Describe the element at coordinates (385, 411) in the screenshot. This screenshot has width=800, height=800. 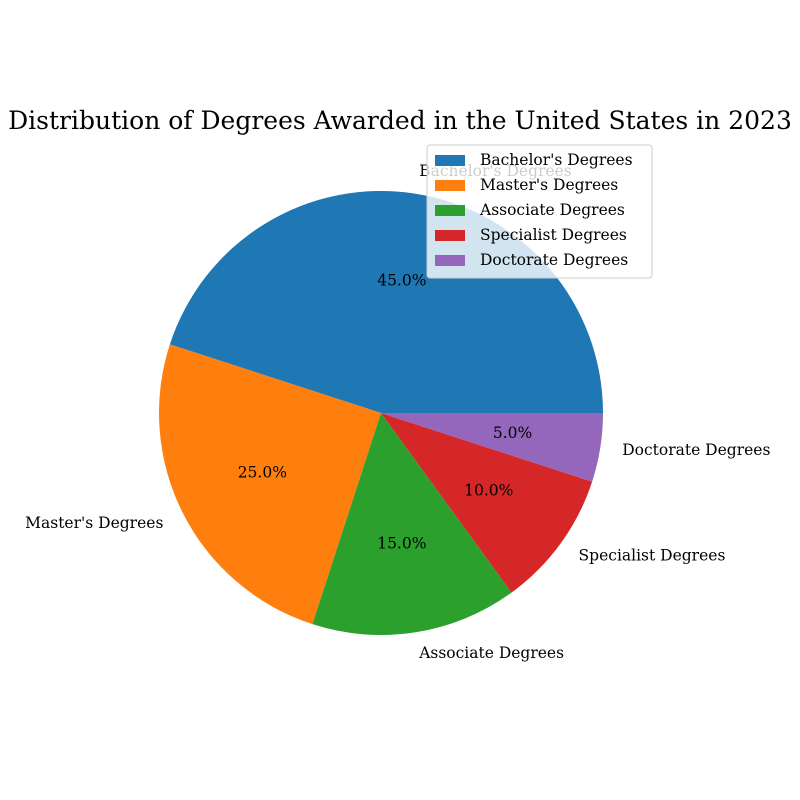
I see `percent-labels: 45.0% 25.0% 15.0% 10.0% 5.0%` at that location.